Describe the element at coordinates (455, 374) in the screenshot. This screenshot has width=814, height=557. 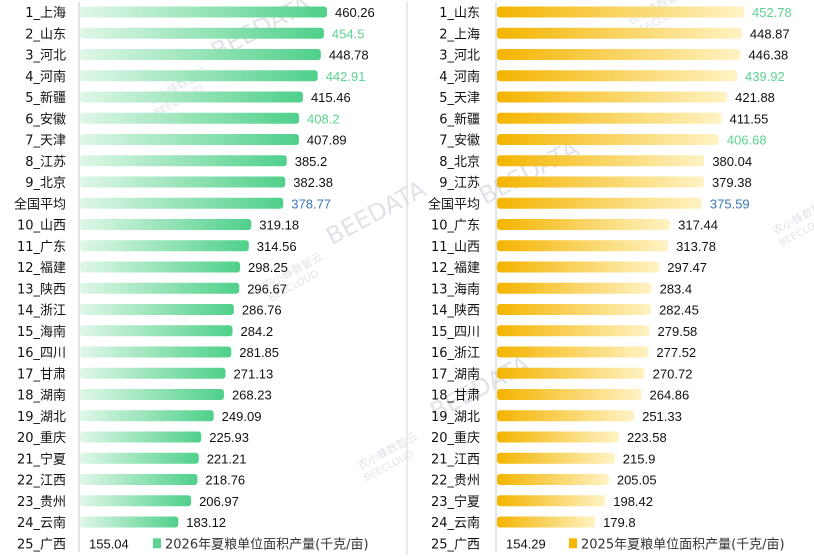
I see `category-label: 17_湖南` at that location.